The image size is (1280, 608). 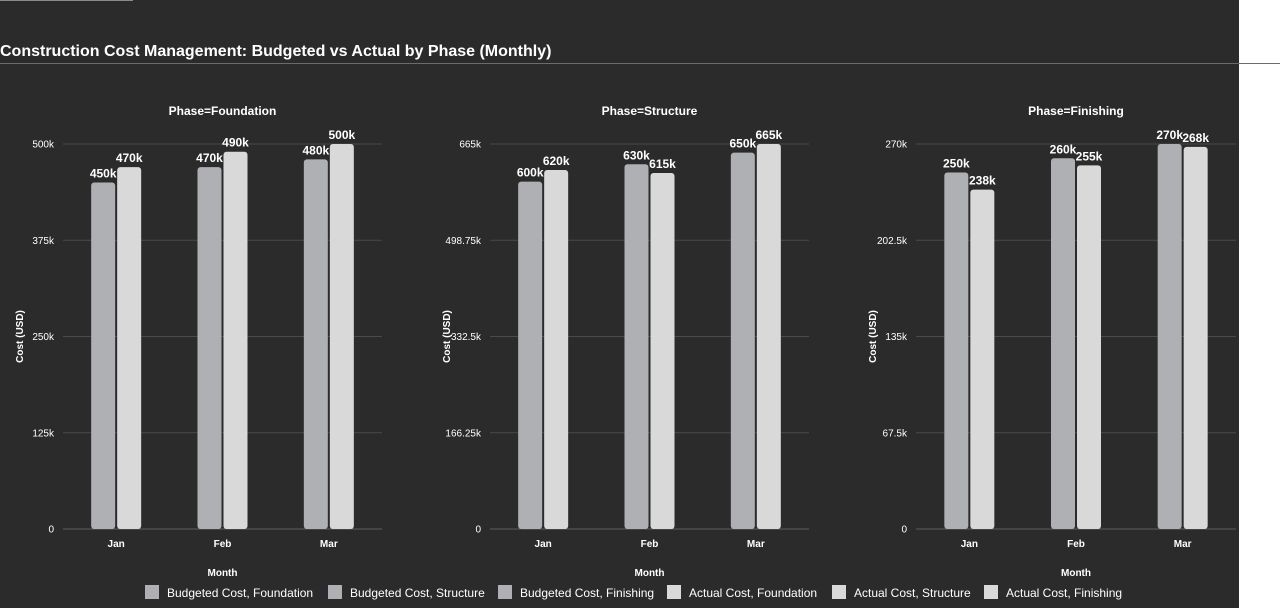 What do you see at coordinates (341, 135) in the screenshot?
I see `data-label: 500k` at bounding box center [341, 135].